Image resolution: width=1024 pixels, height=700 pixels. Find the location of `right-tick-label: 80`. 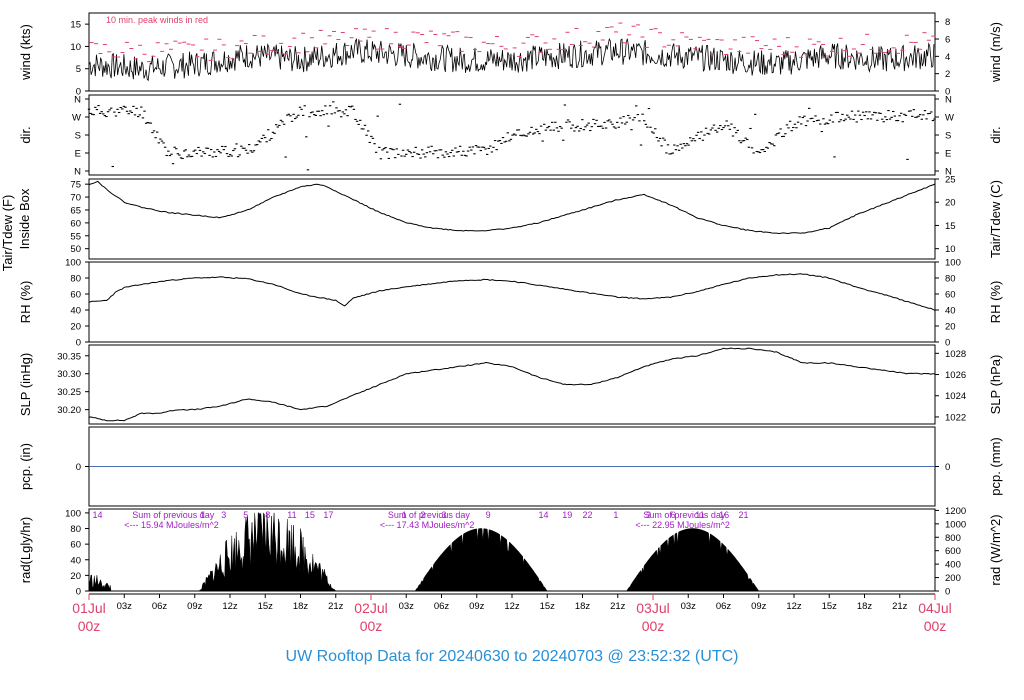

right-tick-label: 80 is located at coordinates (950, 279).